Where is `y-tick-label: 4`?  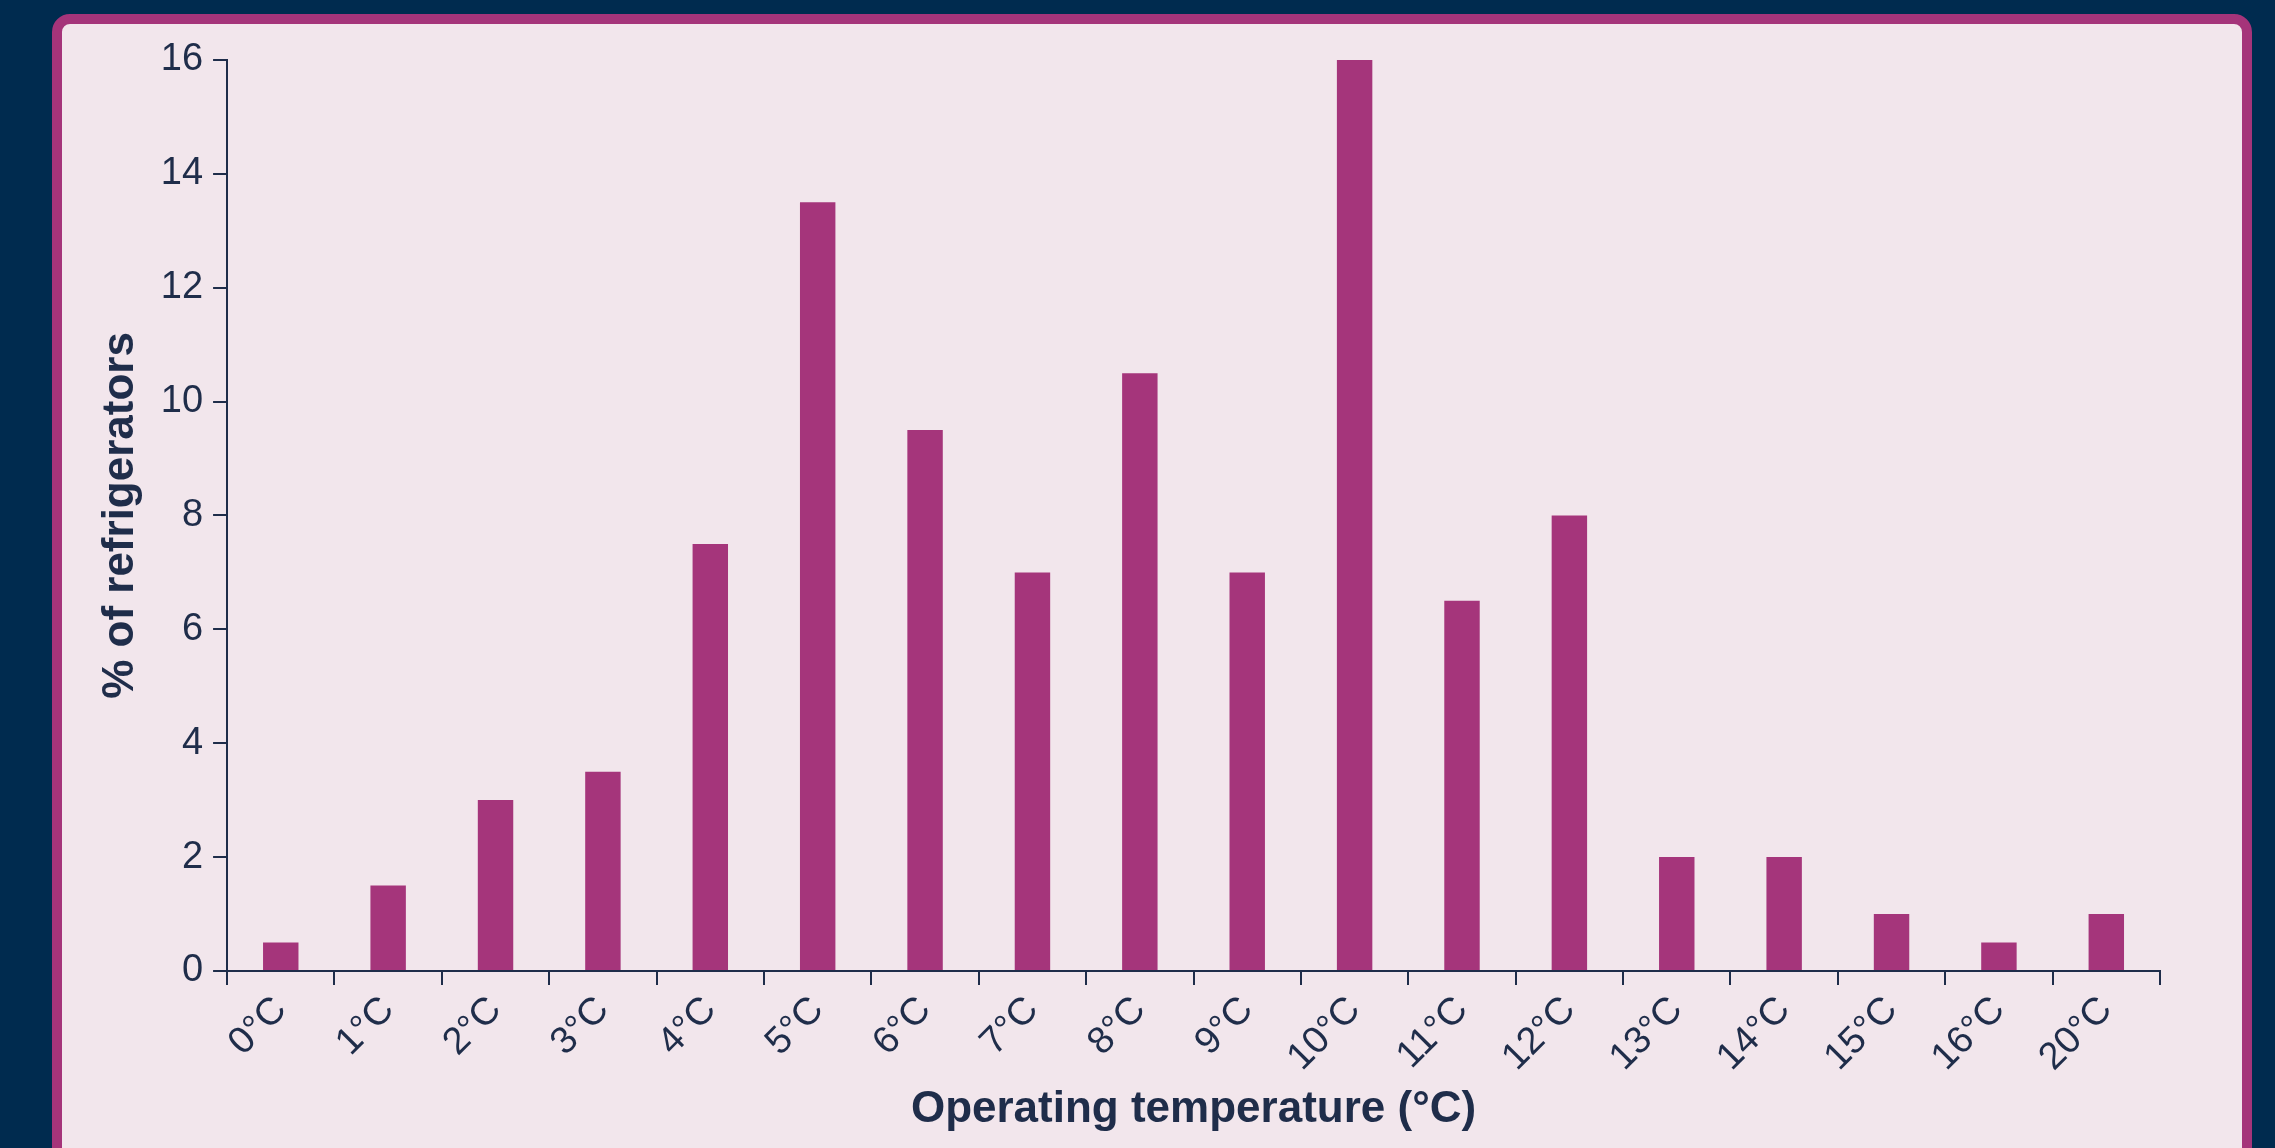
y-tick-label: 4 is located at coordinates (192, 740).